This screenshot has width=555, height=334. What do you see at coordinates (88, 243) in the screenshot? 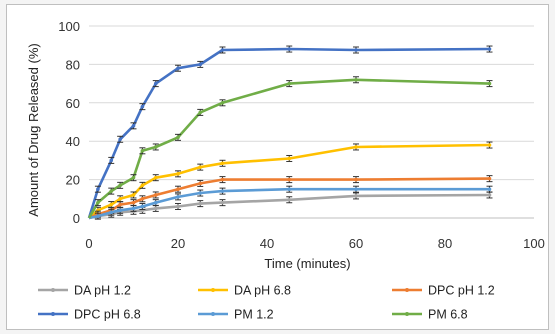
I see `x-tick-label: 0` at bounding box center [88, 243].